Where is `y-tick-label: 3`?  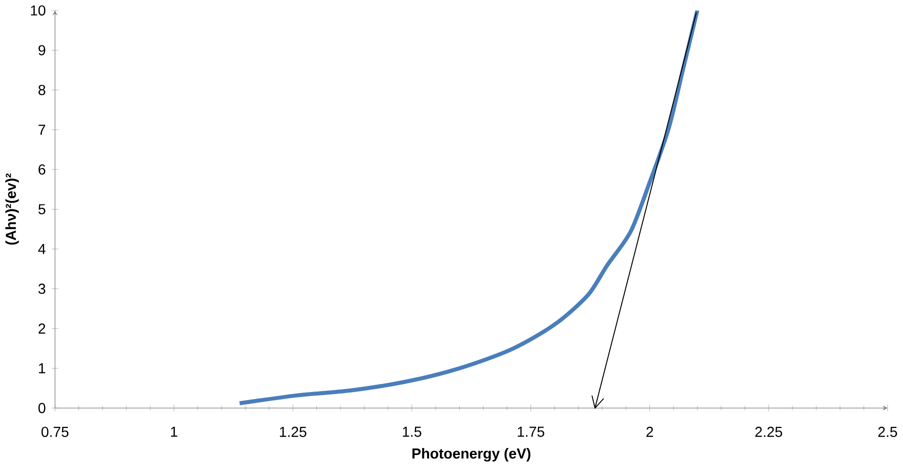 y-tick-label: 3 is located at coordinates (42, 289).